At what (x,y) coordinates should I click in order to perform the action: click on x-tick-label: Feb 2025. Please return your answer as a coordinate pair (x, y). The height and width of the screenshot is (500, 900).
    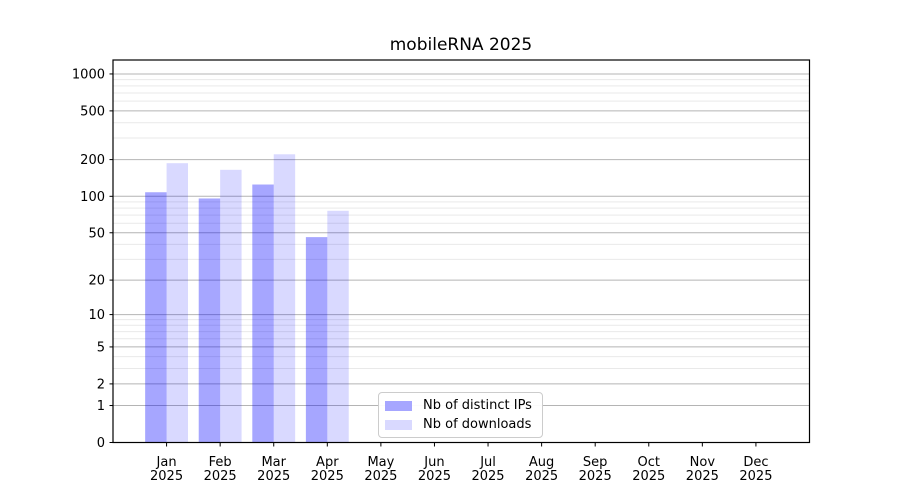
    Looking at the image, I should click on (220, 469).